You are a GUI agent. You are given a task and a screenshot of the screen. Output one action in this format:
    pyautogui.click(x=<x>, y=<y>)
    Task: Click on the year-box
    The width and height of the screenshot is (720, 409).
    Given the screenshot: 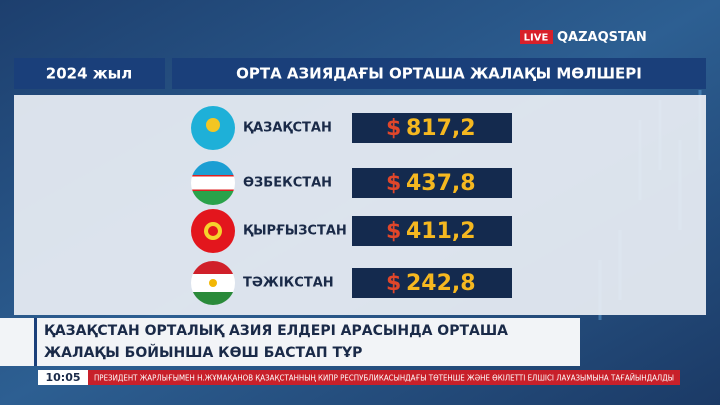 What is the action you would take?
    pyautogui.click(x=89, y=73)
    